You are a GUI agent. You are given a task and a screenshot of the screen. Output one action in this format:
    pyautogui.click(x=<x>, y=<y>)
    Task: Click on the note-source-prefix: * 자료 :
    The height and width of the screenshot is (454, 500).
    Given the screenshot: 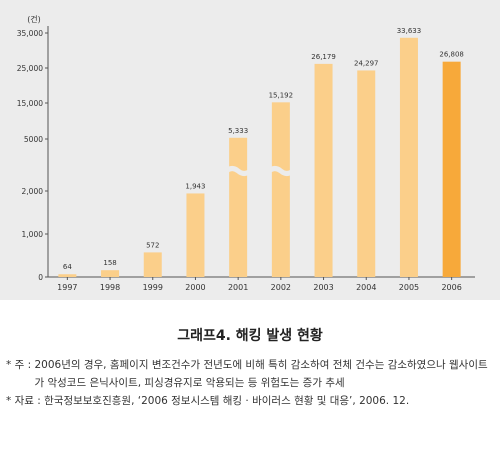 What is the action you would take?
    pyautogui.click(x=25, y=401)
    